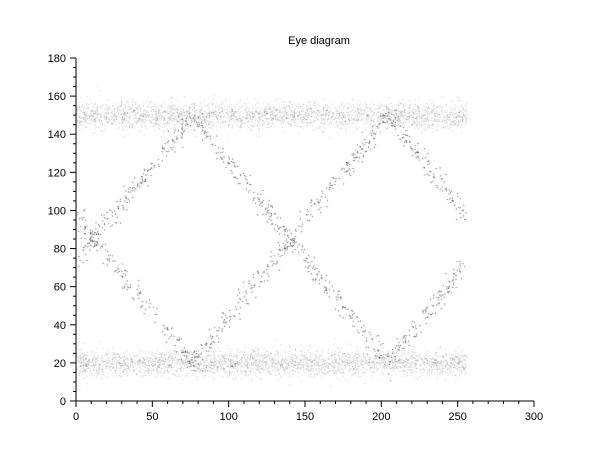 The width and height of the screenshot is (610, 460). Describe the element at coordinates (57, 97) in the screenshot. I see `y-tick-label: 160` at that location.